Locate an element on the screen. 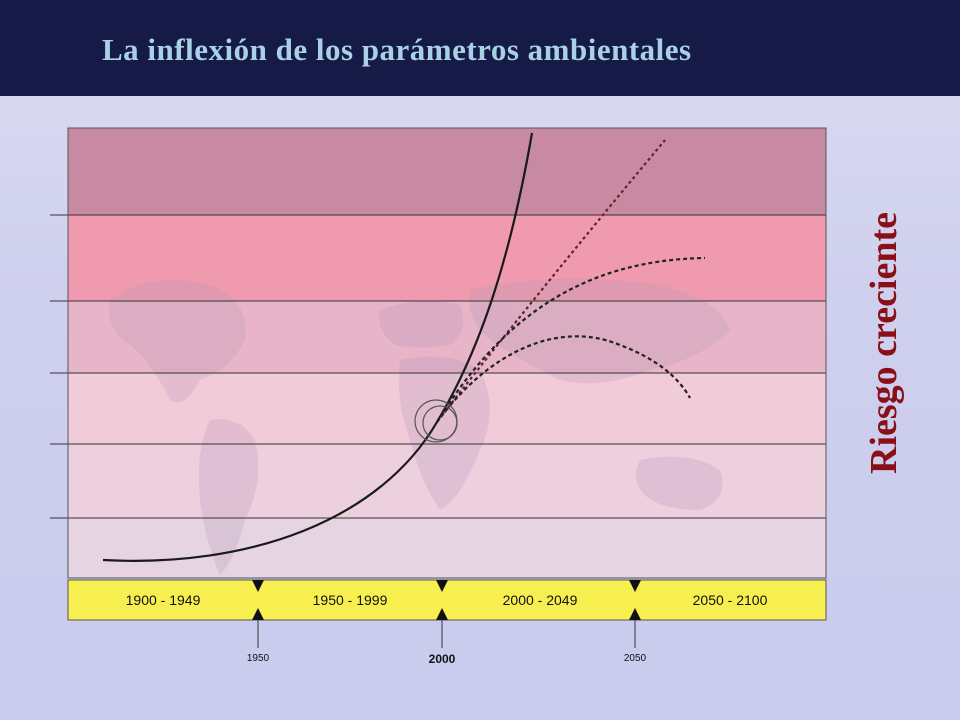  year-marker-label: 1950 is located at coordinates (258, 658).